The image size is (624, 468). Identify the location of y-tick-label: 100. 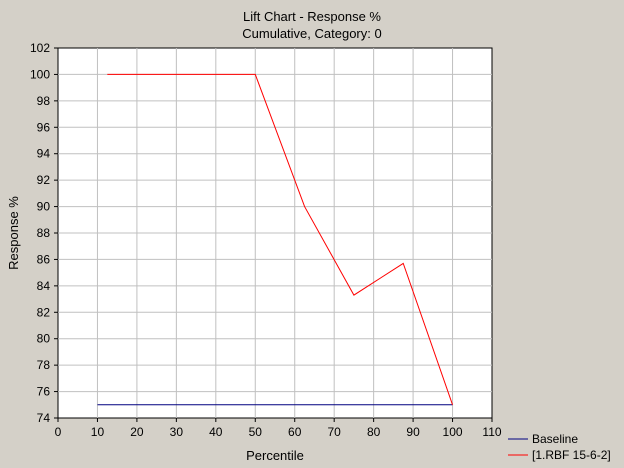
(40, 74).